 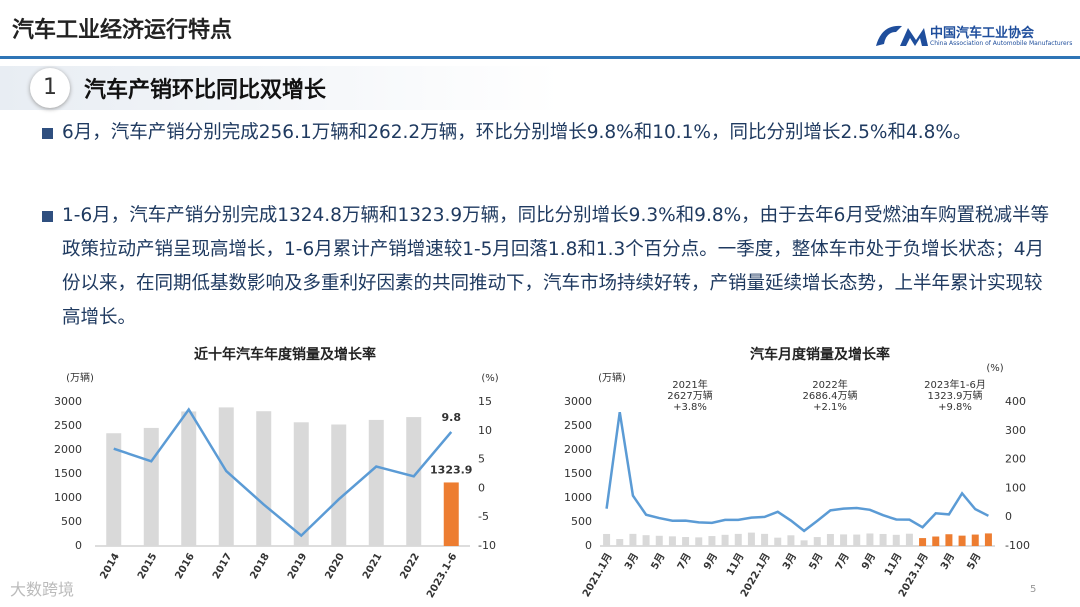 What do you see at coordinates (409, 566) in the screenshot?
I see `x-tick-label: 2022` at bounding box center [409, 566].